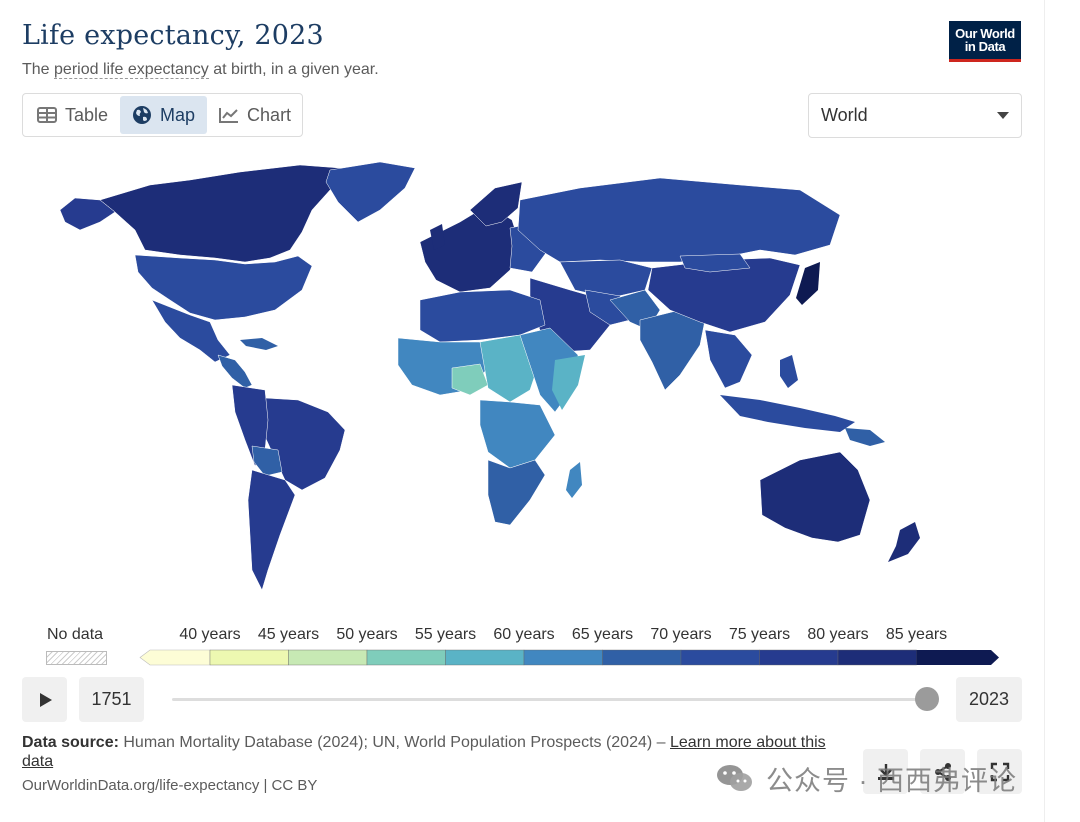 This screenshot has height=822, width=1080. Describe the element at coordinates (470, 379) in the screenshot. I see `country-nigeria` at that location.